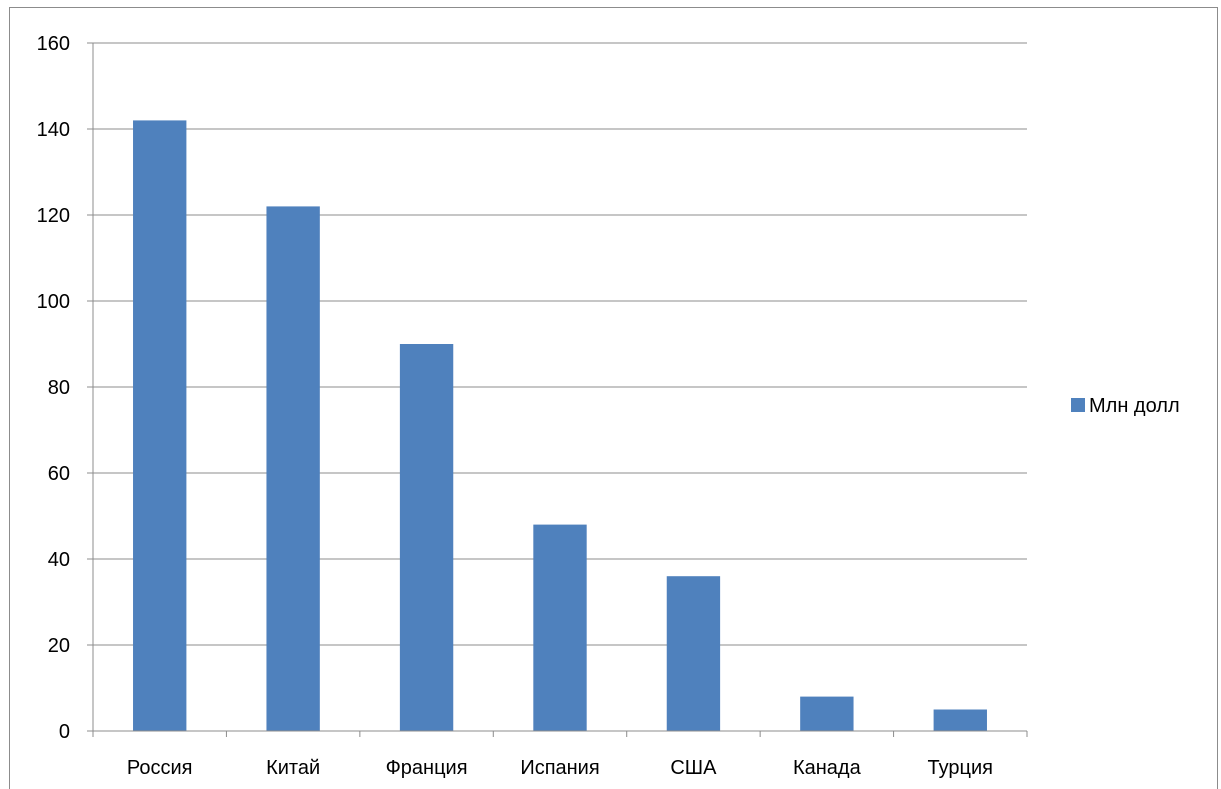 Image resolution: width=1221 pixels, height=789 pixels. Describe the element at coordinates (427, 768) in the screenshot. I see `x-tick-label: Франция` at that location.